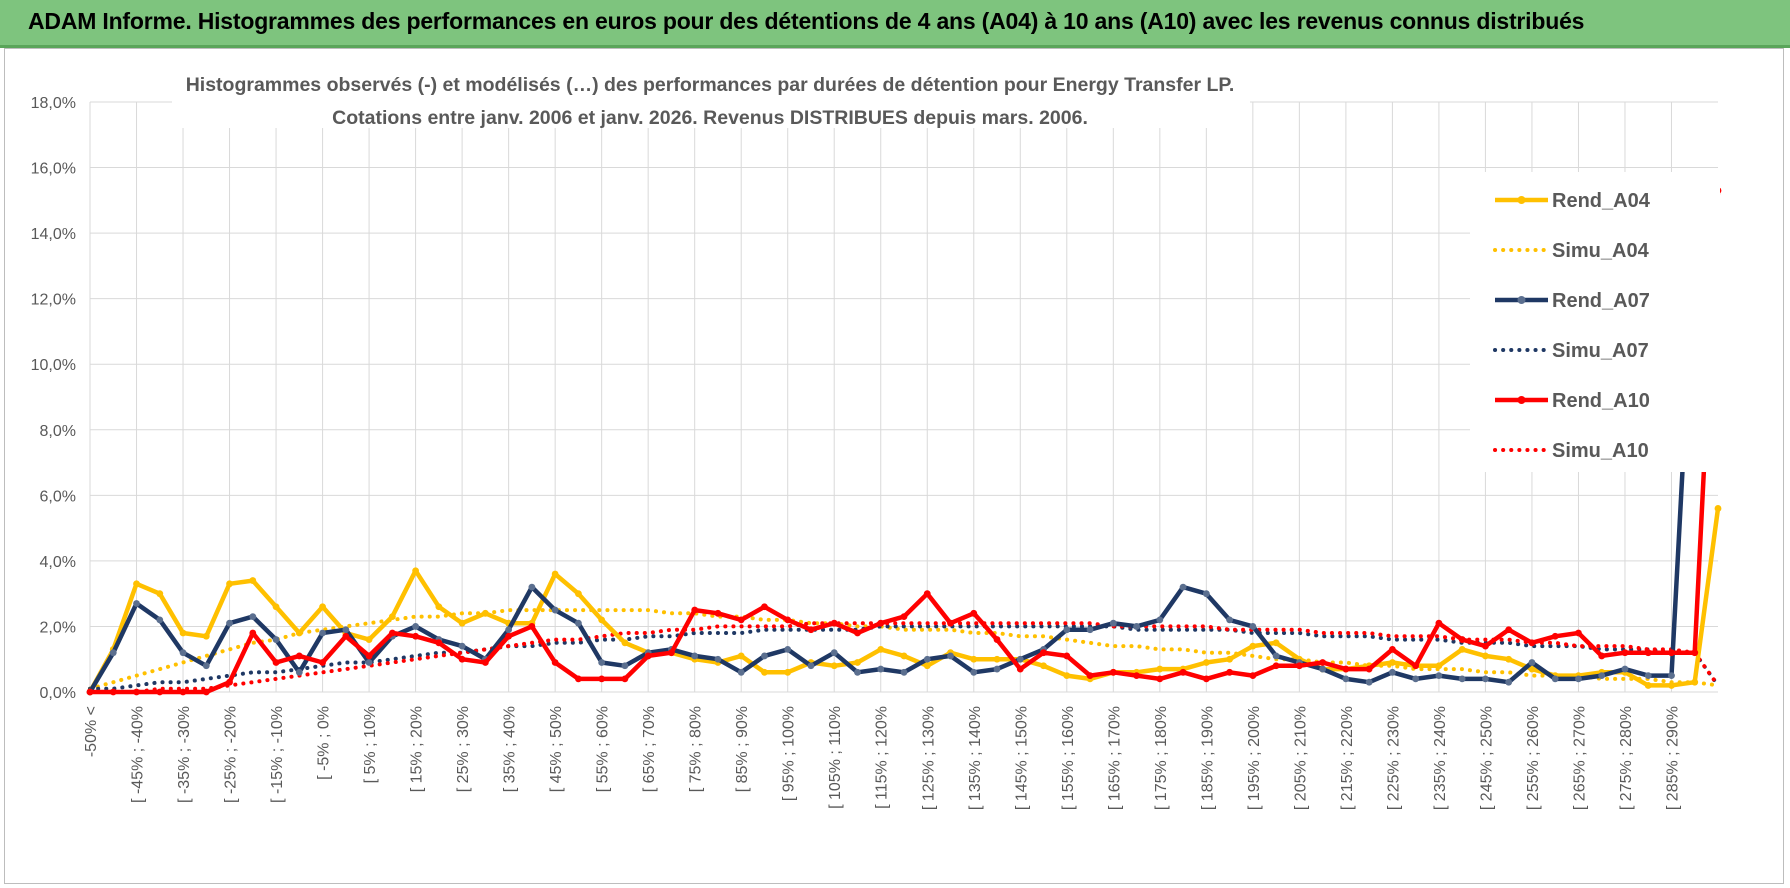  Describe the element at coordinates (1601, 301) in the screenshot. I see `legend-label: Rend_A07` at that location.